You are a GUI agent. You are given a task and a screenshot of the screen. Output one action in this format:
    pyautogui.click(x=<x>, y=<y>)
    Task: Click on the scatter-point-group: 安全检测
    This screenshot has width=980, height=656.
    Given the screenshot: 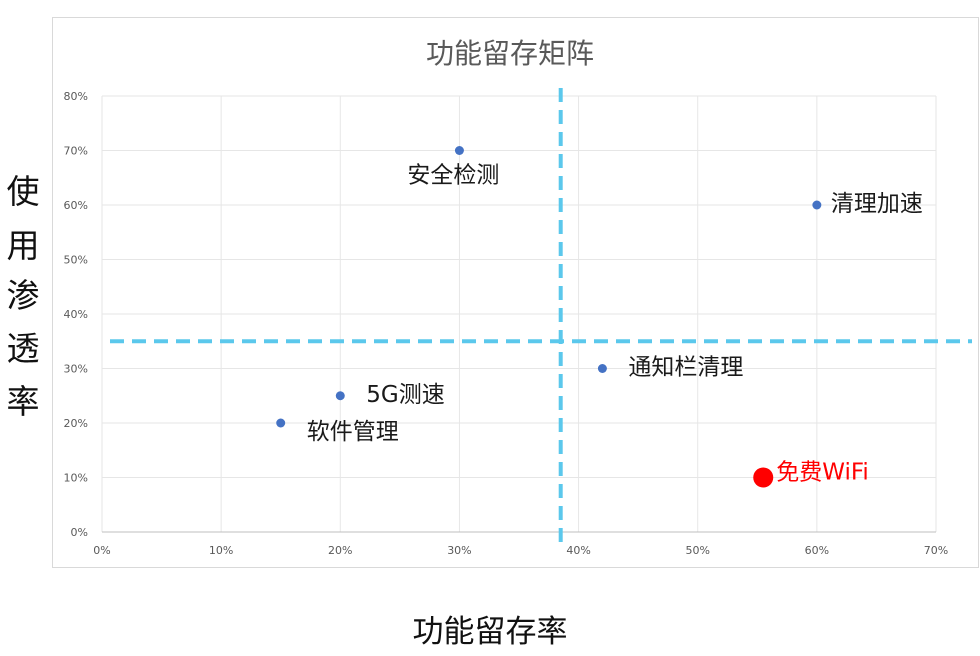 What is the action you would take?
    pyautogui.click(x=453, y=167)
    